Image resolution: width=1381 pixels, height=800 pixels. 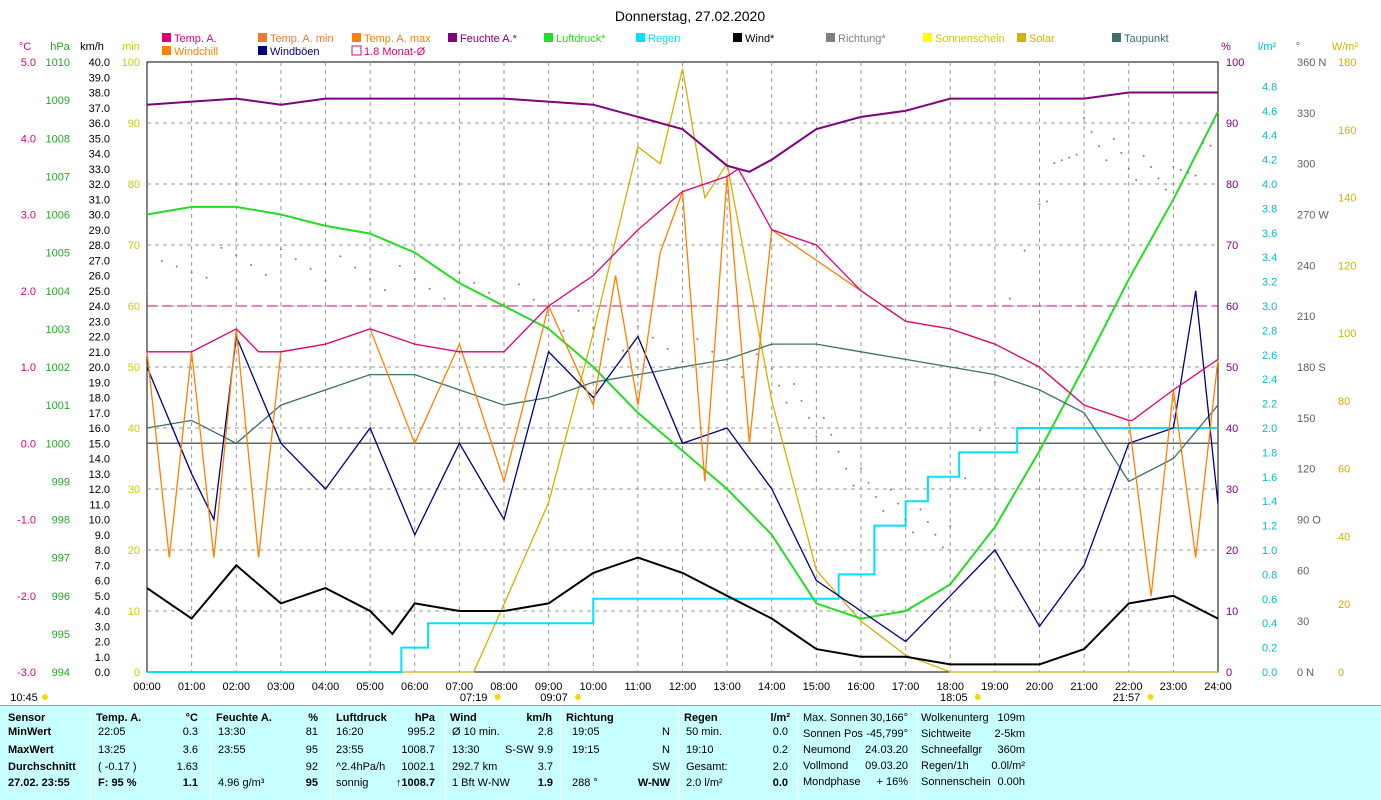 What do you see at coordinates (244, 718) in the screenshot?
I see `humidity-header: Feuchte A.` at bounding box center [244, 718].